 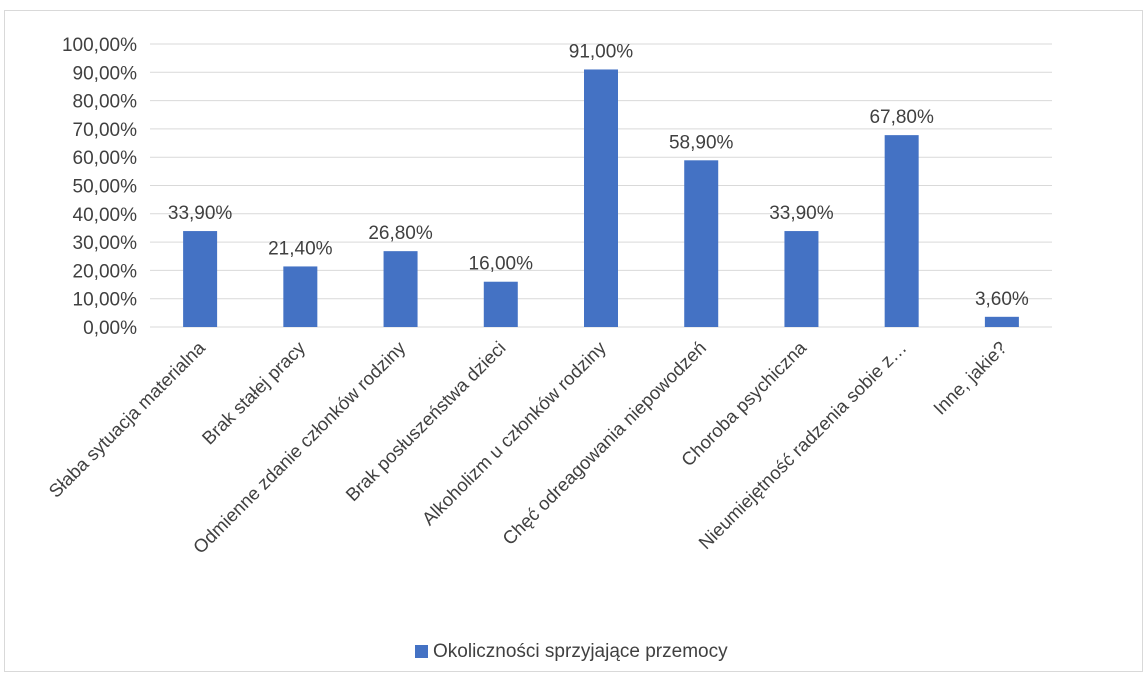 What do you see at coordinates (501, 264) in the screenshot?
I see `data-label: 16,00%` at bounding box center [501, 264].